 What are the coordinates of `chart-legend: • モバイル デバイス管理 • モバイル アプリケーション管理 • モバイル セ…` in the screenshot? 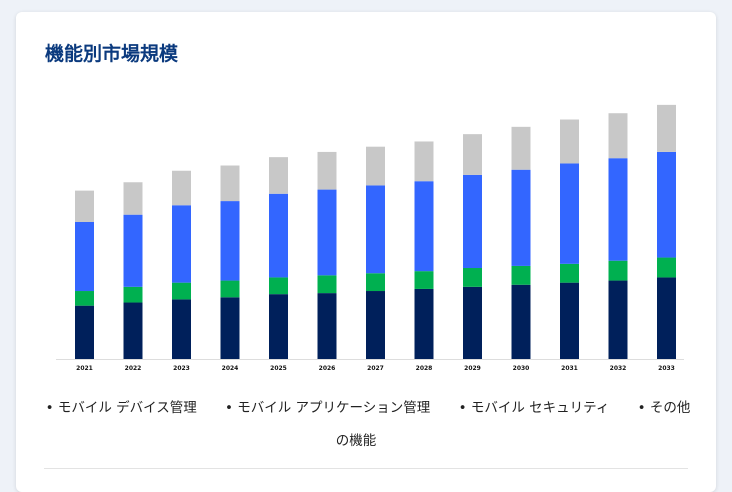 It's located at (368, 425).